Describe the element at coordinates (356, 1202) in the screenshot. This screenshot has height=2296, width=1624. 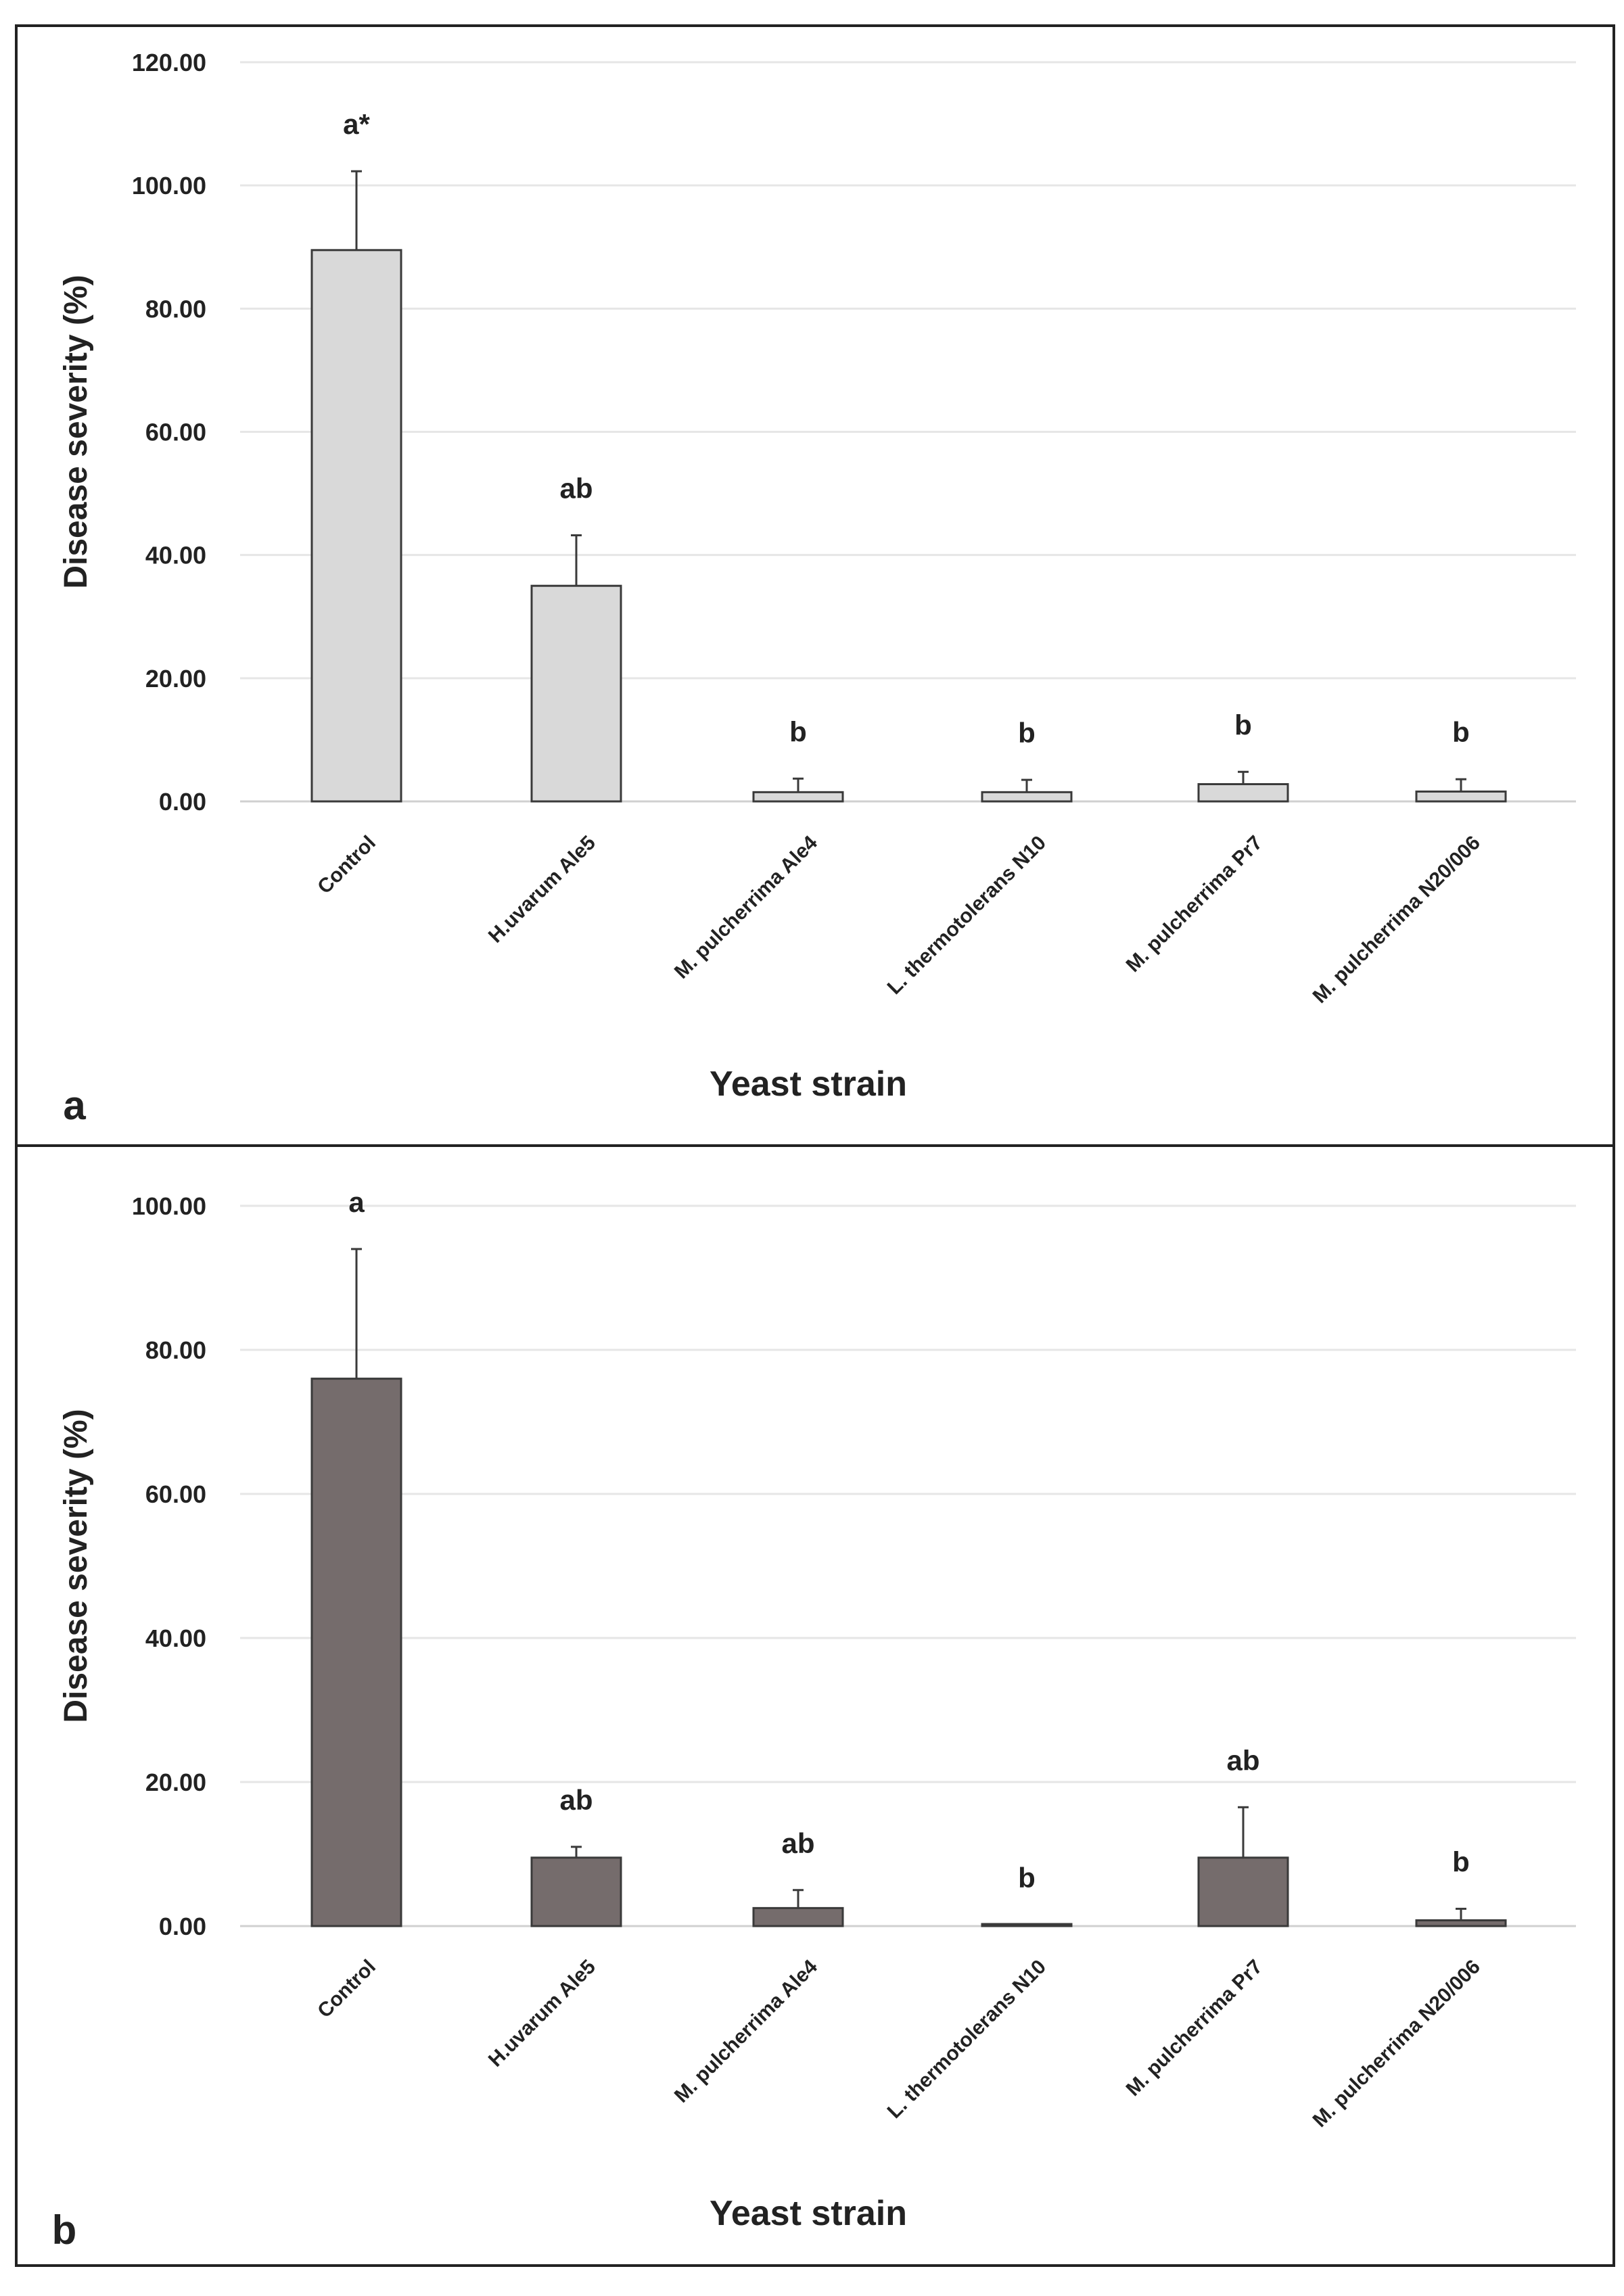
I see `significance-label: a` at that location.